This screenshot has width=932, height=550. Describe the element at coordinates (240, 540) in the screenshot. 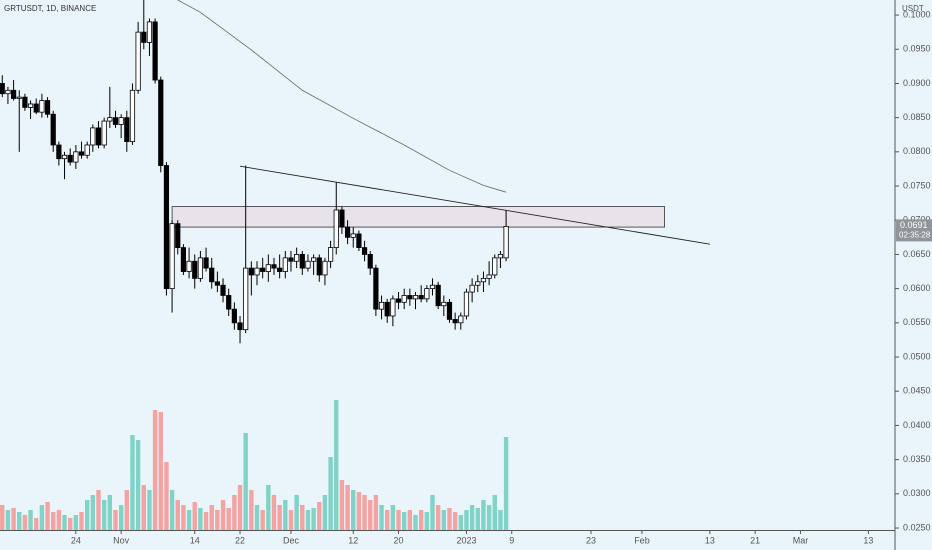

I see `x-tick-label: 22` at that location.